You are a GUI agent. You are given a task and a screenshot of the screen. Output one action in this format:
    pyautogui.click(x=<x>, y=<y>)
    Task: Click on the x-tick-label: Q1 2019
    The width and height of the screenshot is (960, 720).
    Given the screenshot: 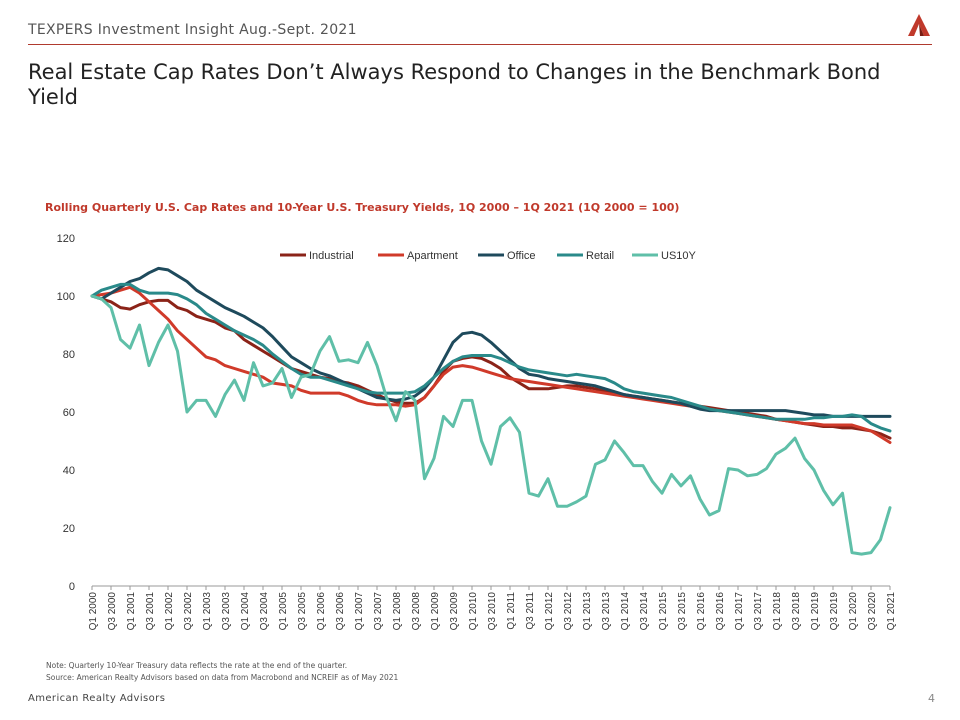 What is the action you would take?
    pyautogui.click(x=815, y=611)
    